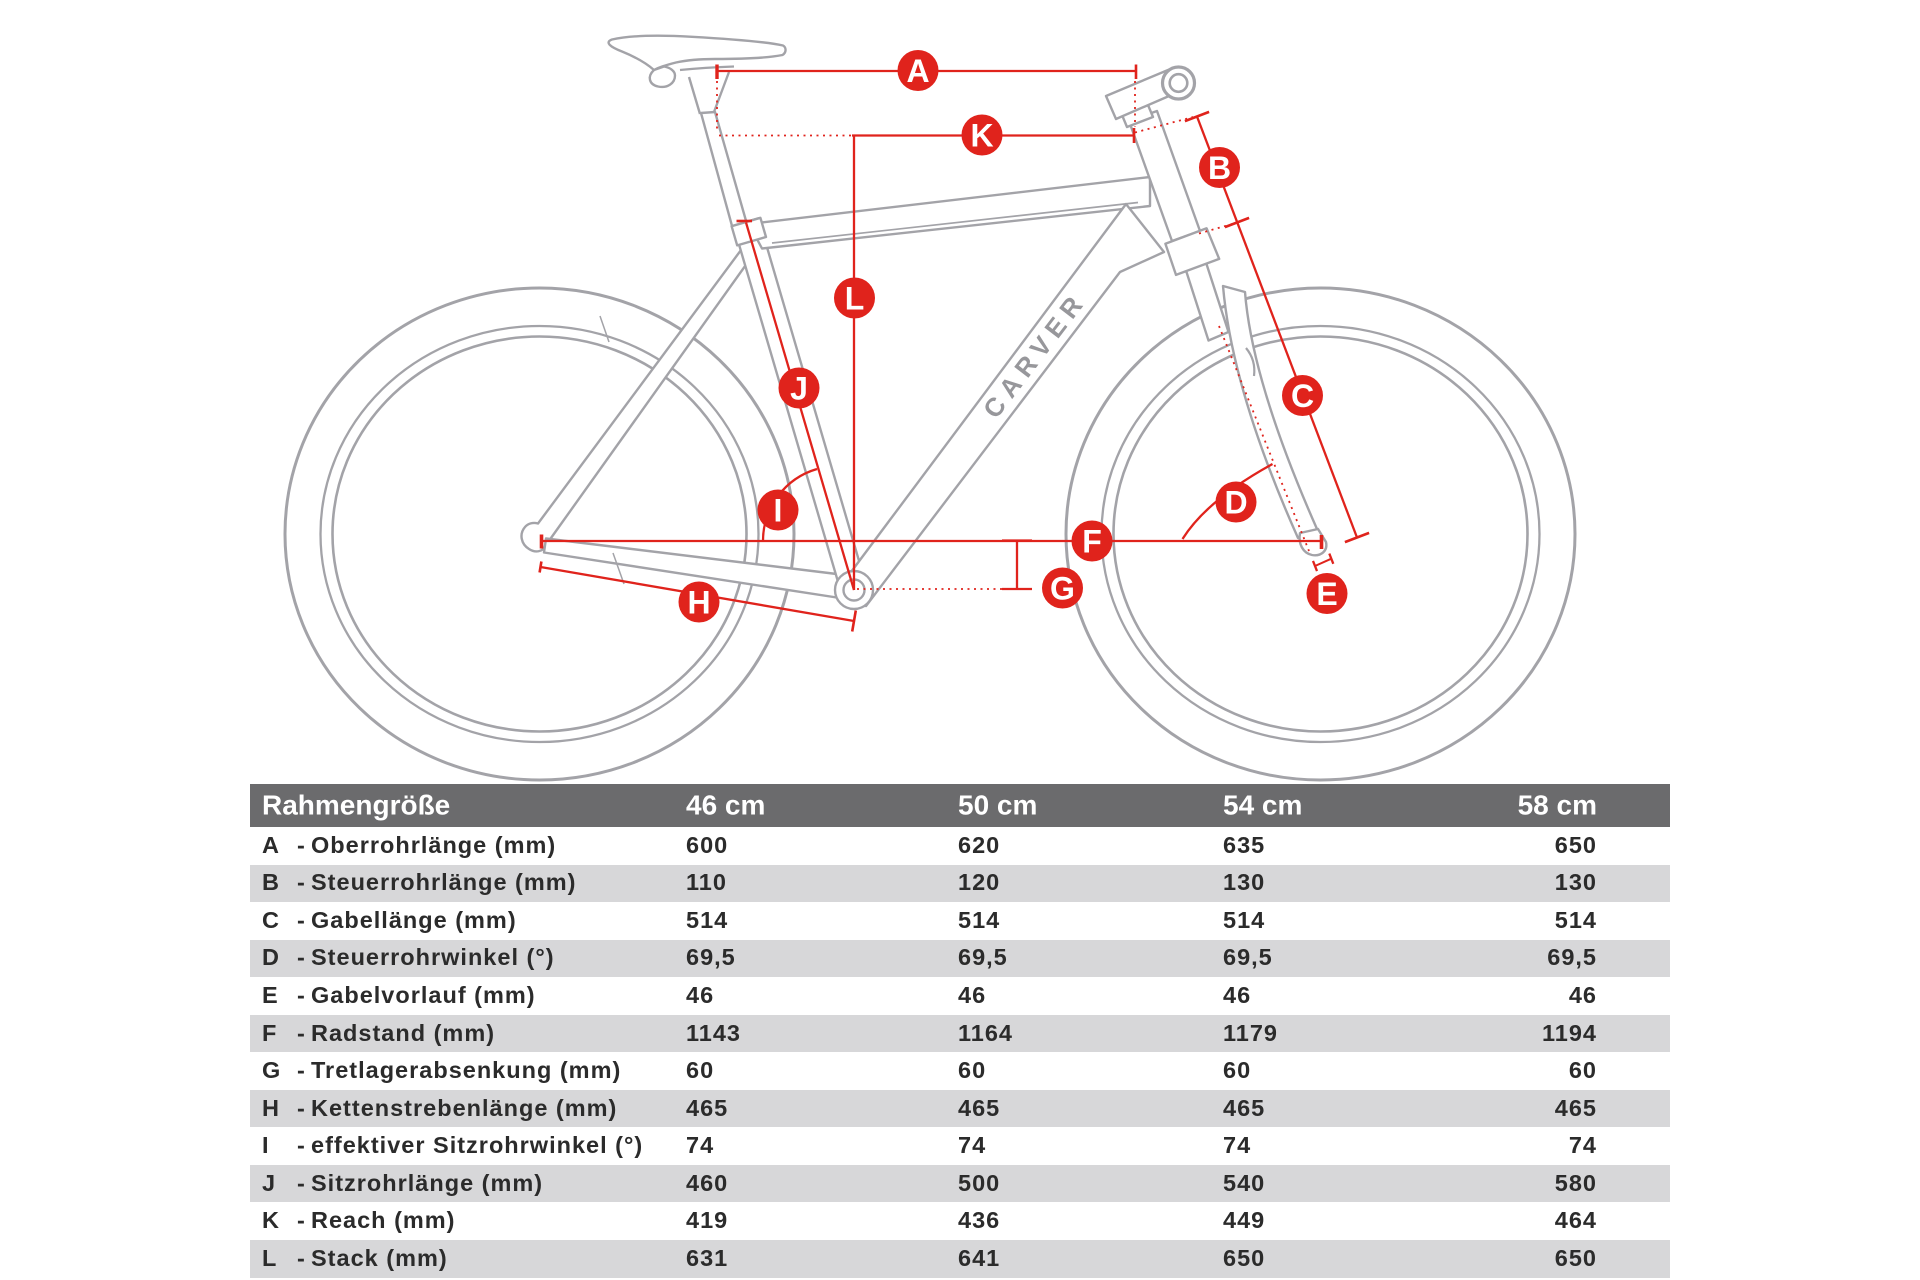 The height and width of the screenshot is (1280, 1920). Describe the element at coordinates (778, 511) in the screenshot. I see `svg-text: I` at that location.